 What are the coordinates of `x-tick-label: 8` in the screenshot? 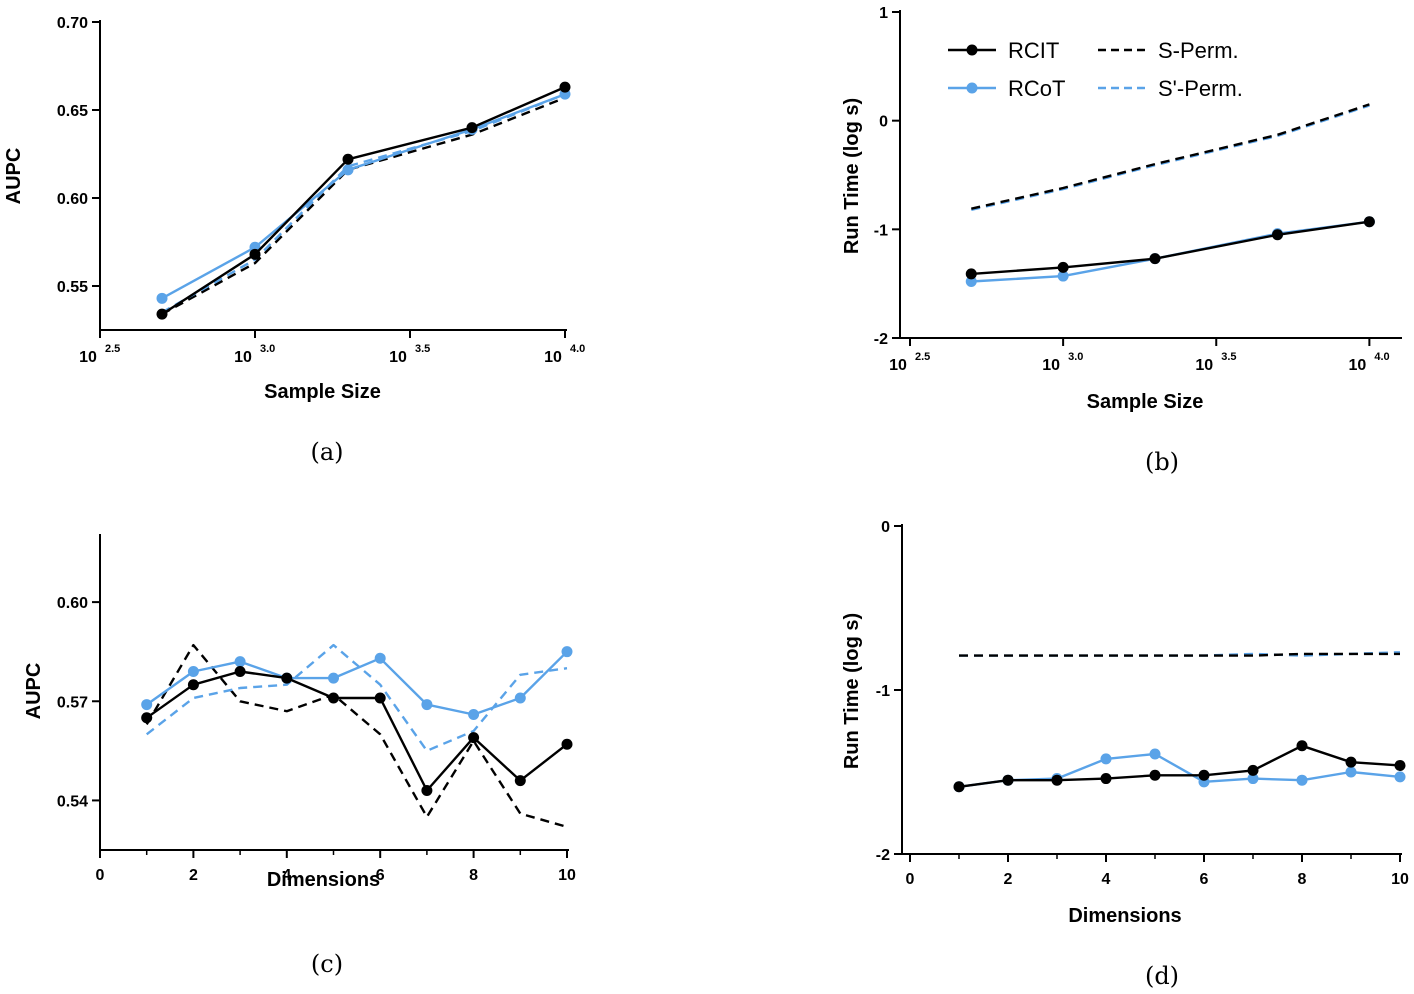 It's located at (1302, 879).